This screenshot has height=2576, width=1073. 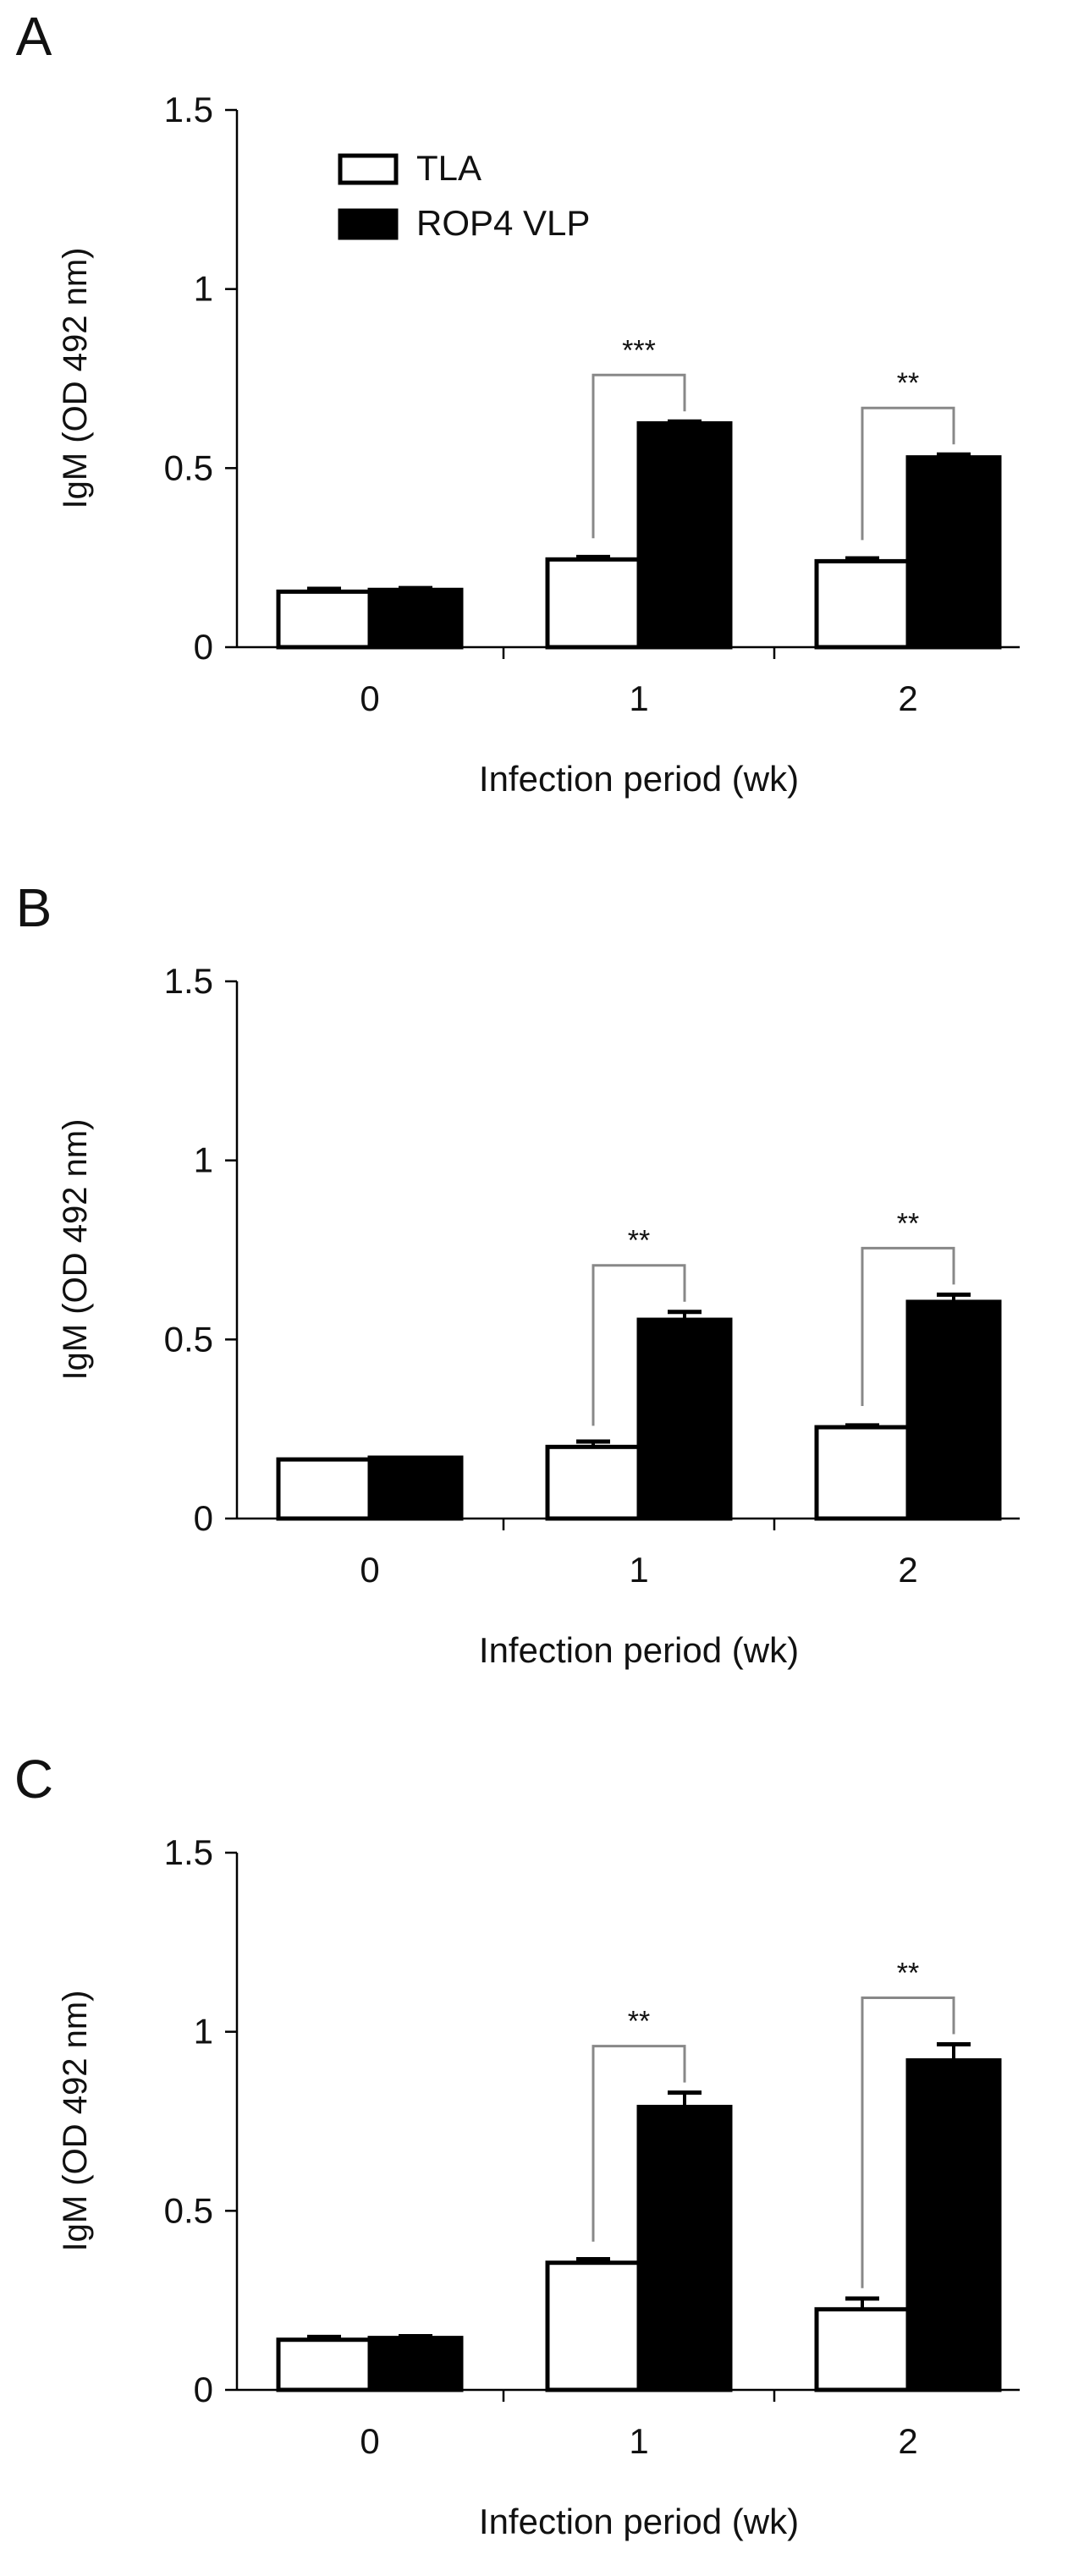 What do you see at coordinates (639, 350) in the screenshot?
I see `significance-label: ***` at bounding box center [639, 350].